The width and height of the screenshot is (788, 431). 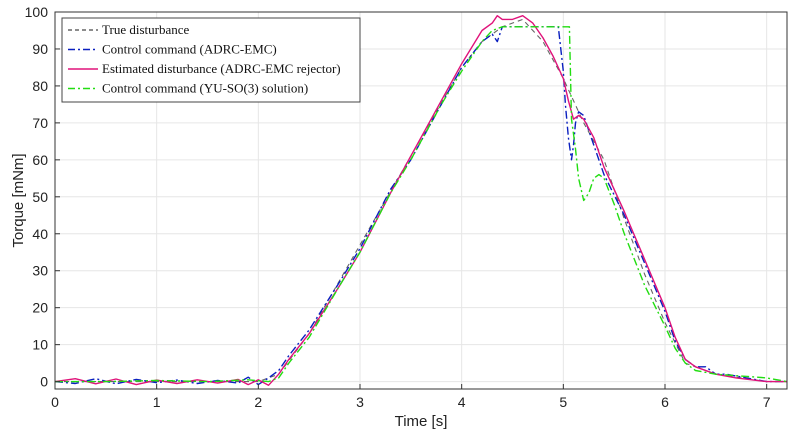 I want to click on legend-label: Control command (ADRC-EMC), so click(x=189, y=49).